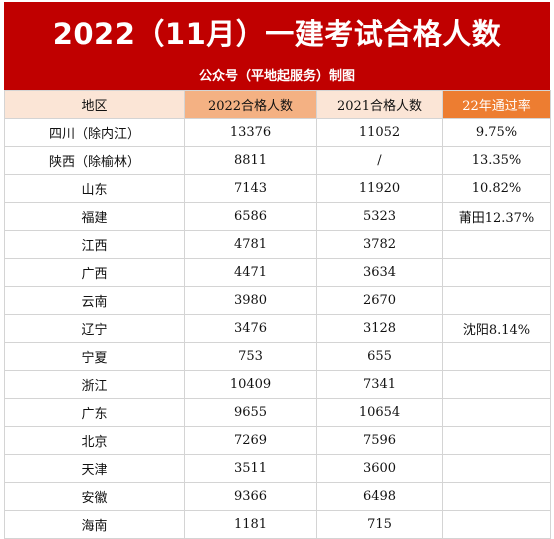 The image size is (554, 539). Describe the element at coordinates (94, 468) in the screenshot. I see `cell-region: 天津` at that location.